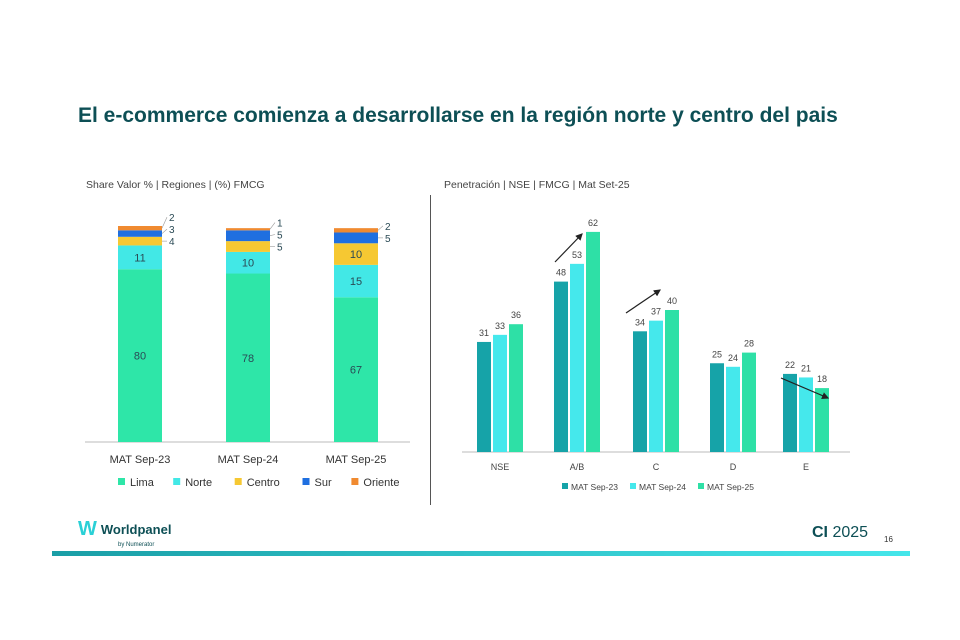 The width and height of the screenshot is (960, 640). I want to click on data-label: 31, so click(484, 333).